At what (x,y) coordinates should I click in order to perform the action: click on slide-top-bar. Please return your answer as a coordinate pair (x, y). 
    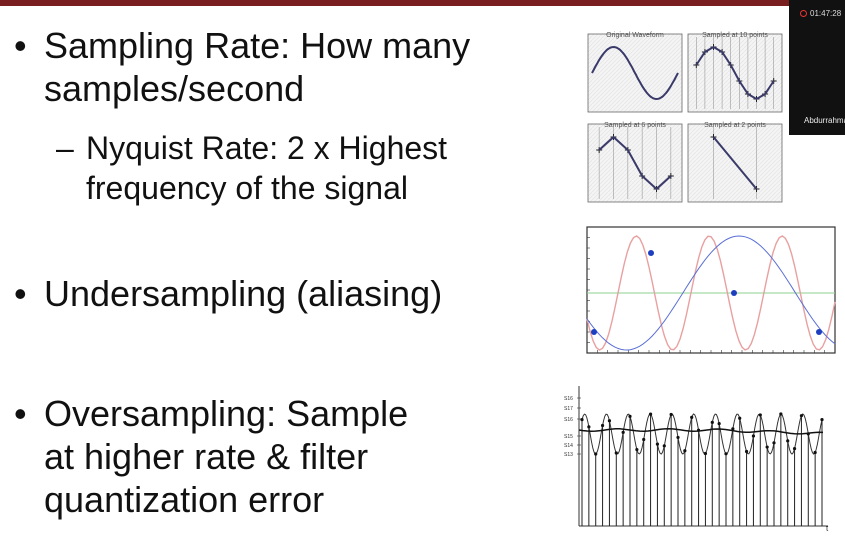
    Looking at the image, I should click on (422, 3).